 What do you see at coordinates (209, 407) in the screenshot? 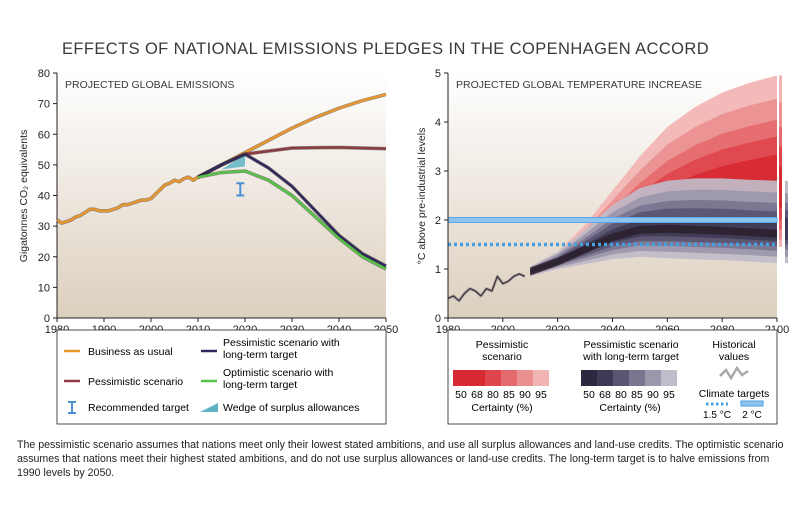
I see `wedge-icon` at bounding box center [209, 407].